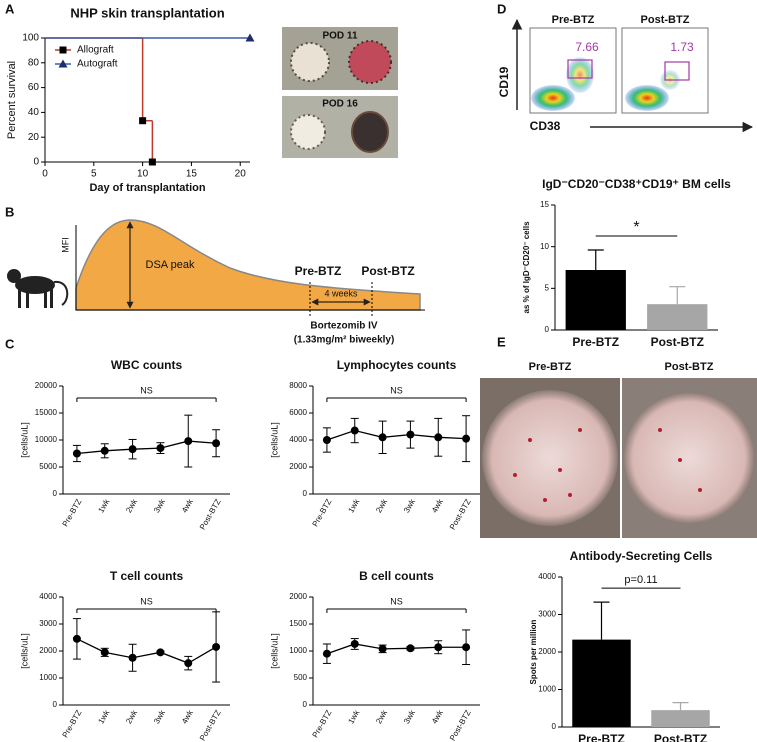 The image size is (757, 742). Describe the element at coordinates (10, 343) in the screenshot. I see `panel-label: C` at that location.